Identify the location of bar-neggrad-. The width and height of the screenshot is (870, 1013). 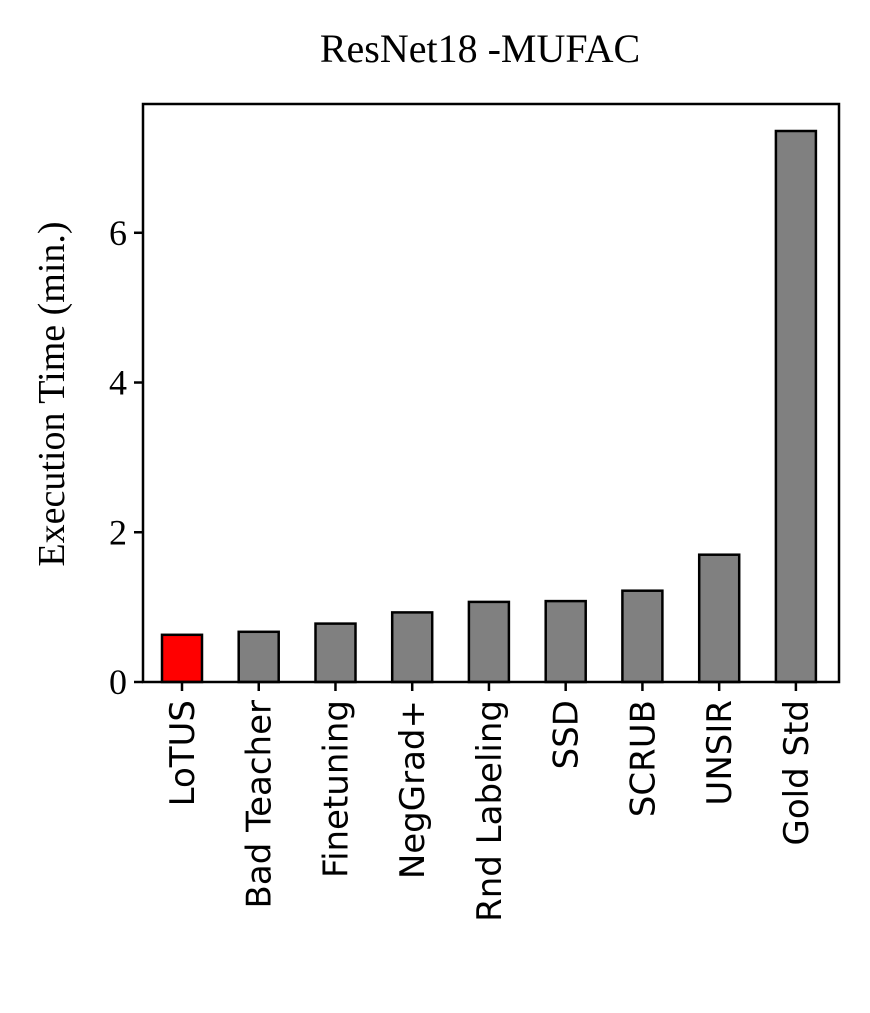
(412, 647).